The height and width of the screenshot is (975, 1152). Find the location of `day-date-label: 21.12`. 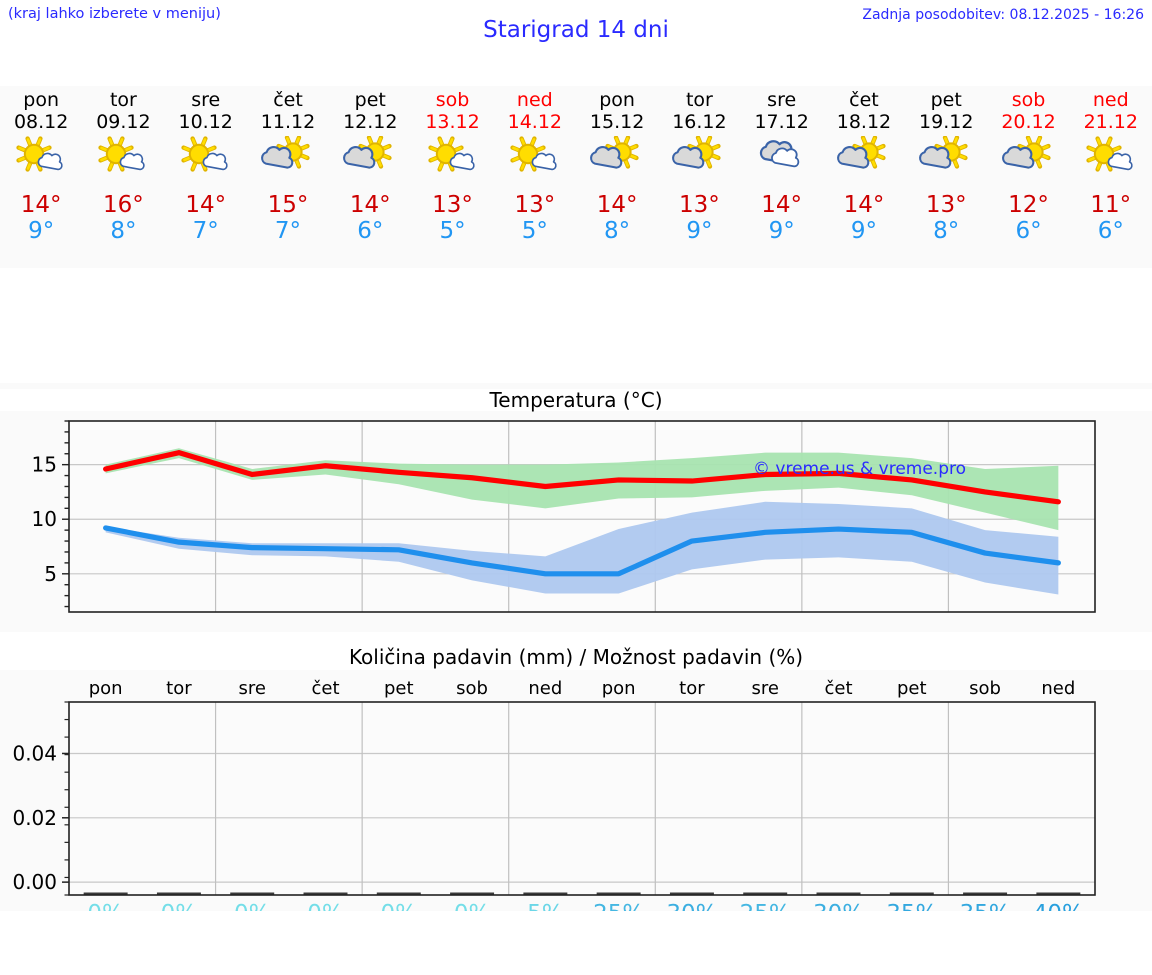

day-date-label: 21.12 is located at coordinates (1110, 122).